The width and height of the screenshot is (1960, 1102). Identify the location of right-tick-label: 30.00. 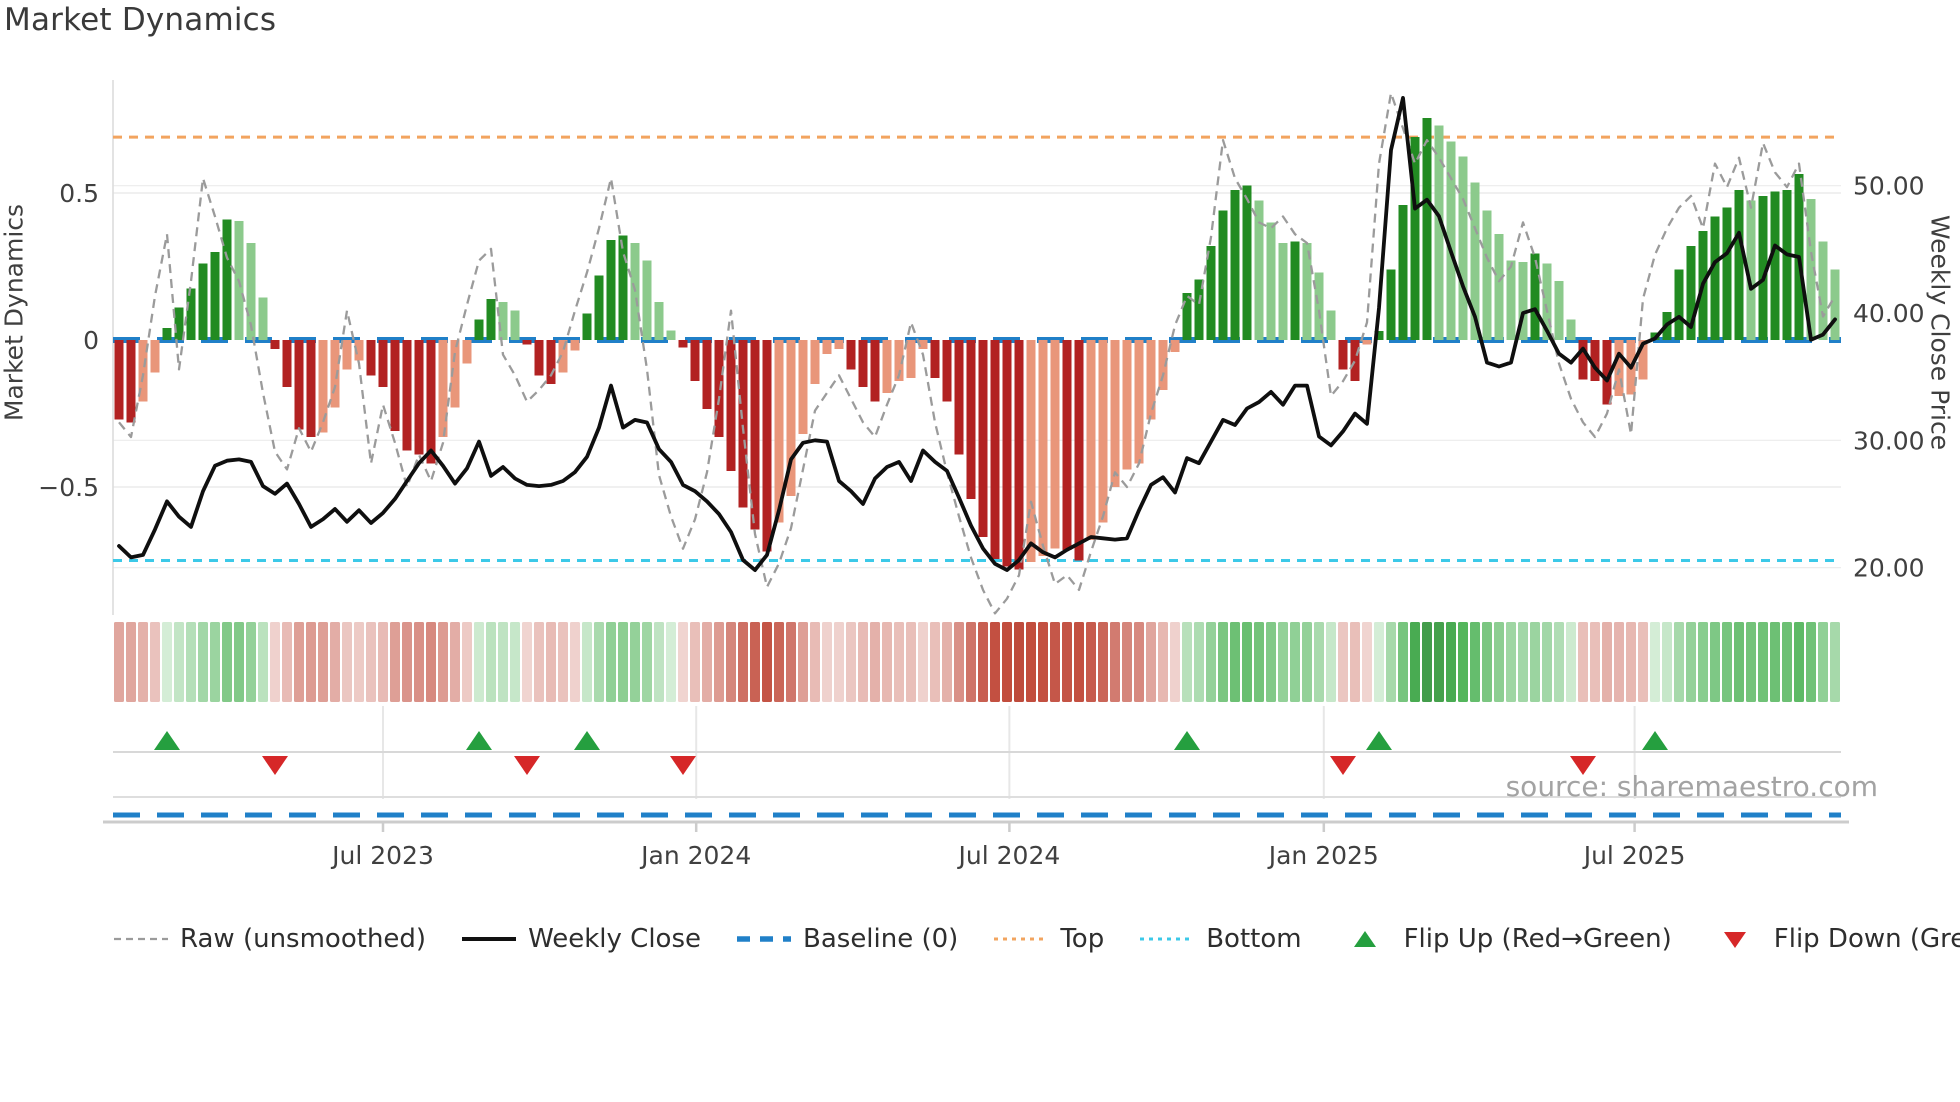
(1889, 440).